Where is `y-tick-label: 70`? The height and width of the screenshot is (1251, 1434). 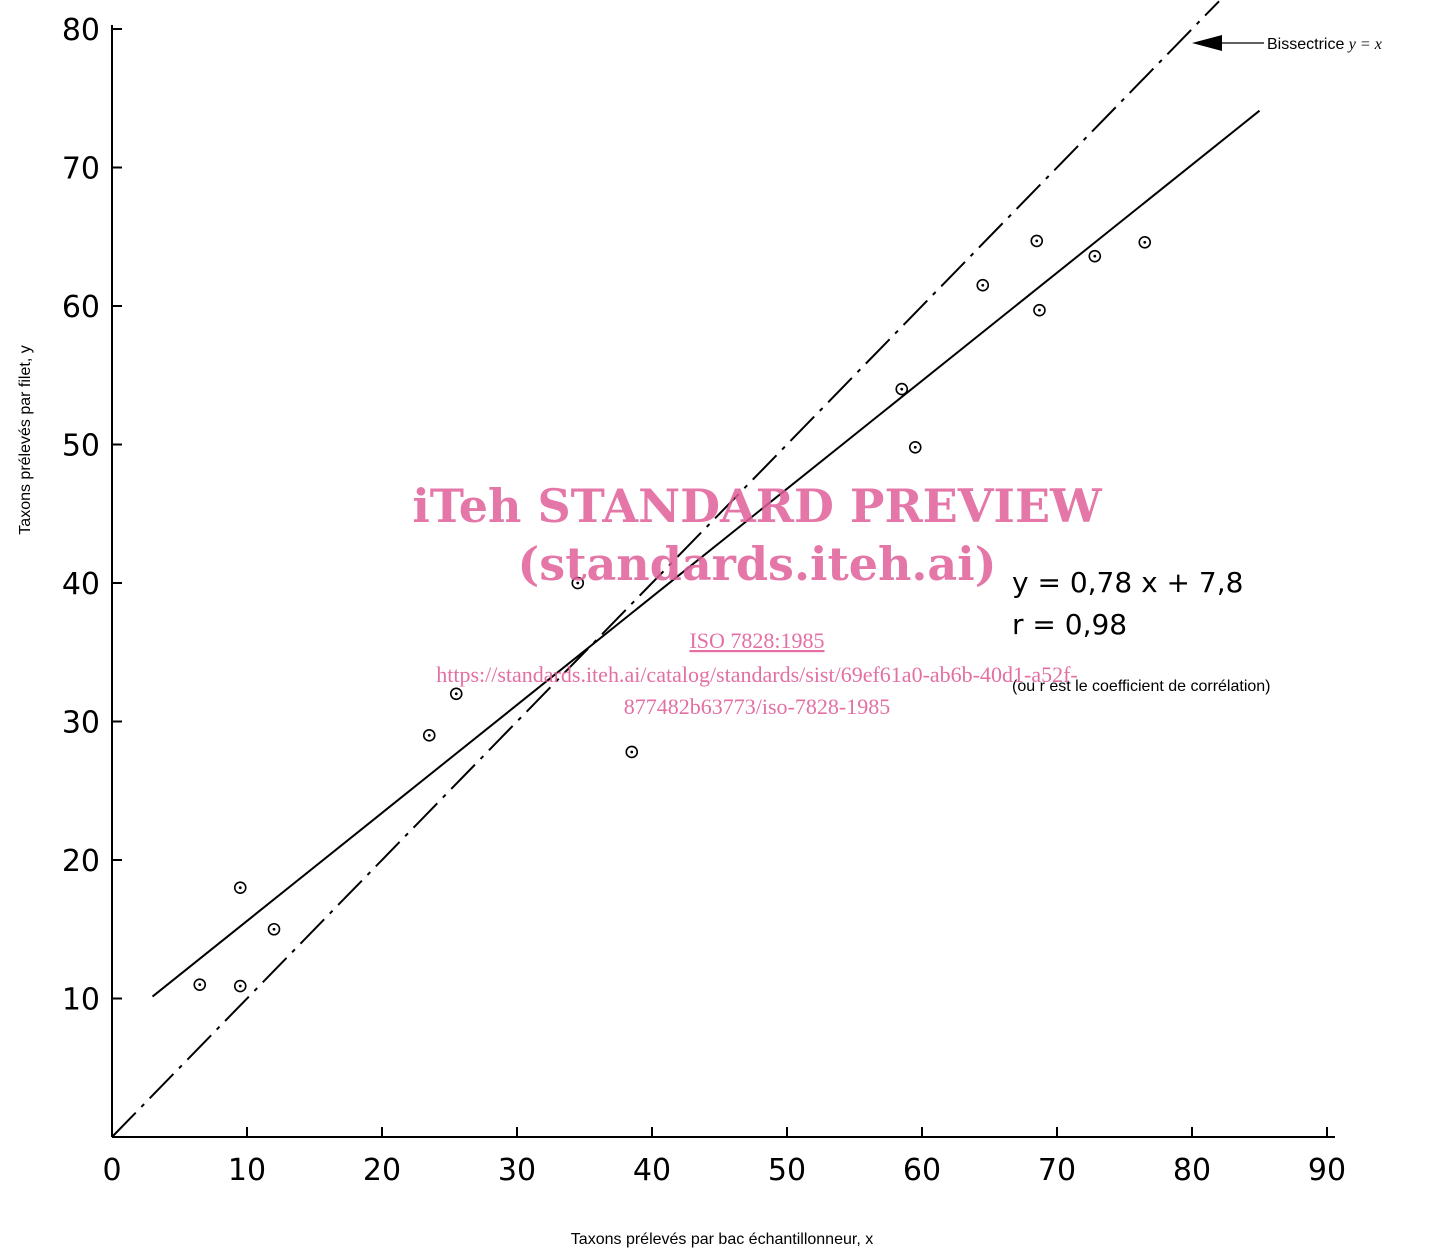 y-tick-label: 70 is located at coordinates (81, 169).